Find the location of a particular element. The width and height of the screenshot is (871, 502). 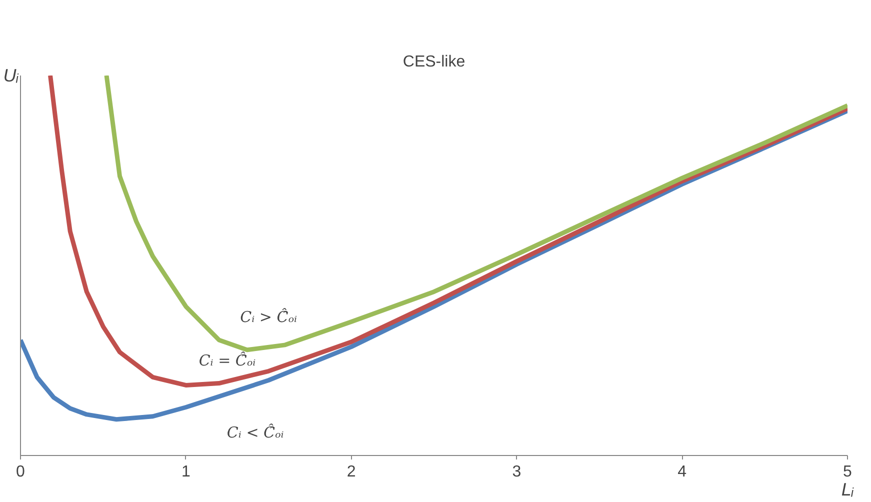

annotation: Cᵢ > Ĉ̂ₒᵢ is located at coordinates (269, 317).